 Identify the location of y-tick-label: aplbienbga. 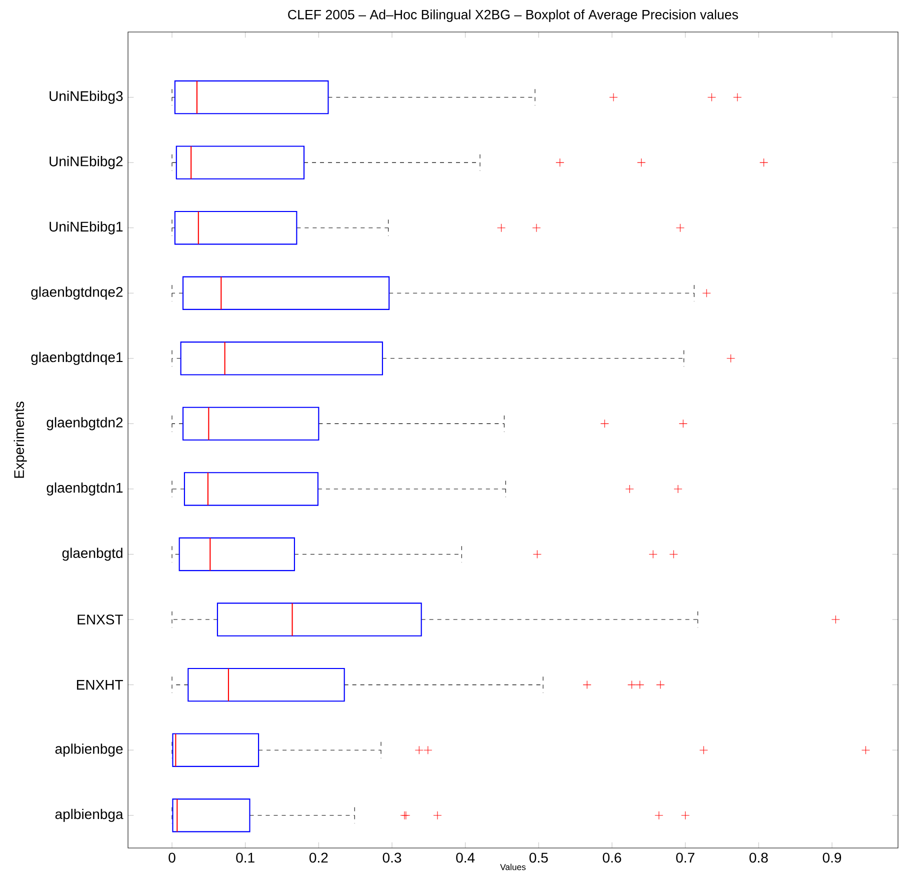
(89, 815).